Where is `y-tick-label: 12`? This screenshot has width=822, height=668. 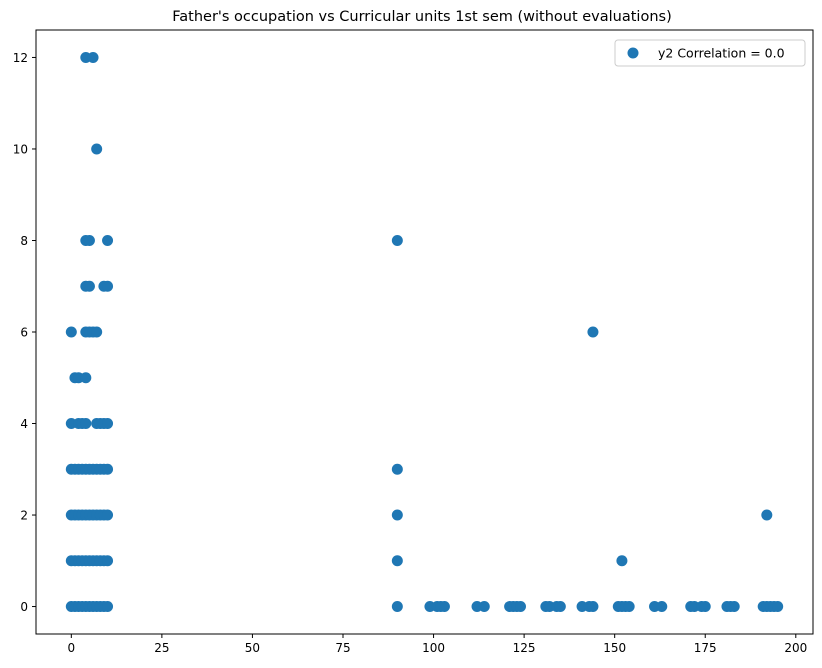 y-tick-label: 12 is located at coordinates (20, 58).